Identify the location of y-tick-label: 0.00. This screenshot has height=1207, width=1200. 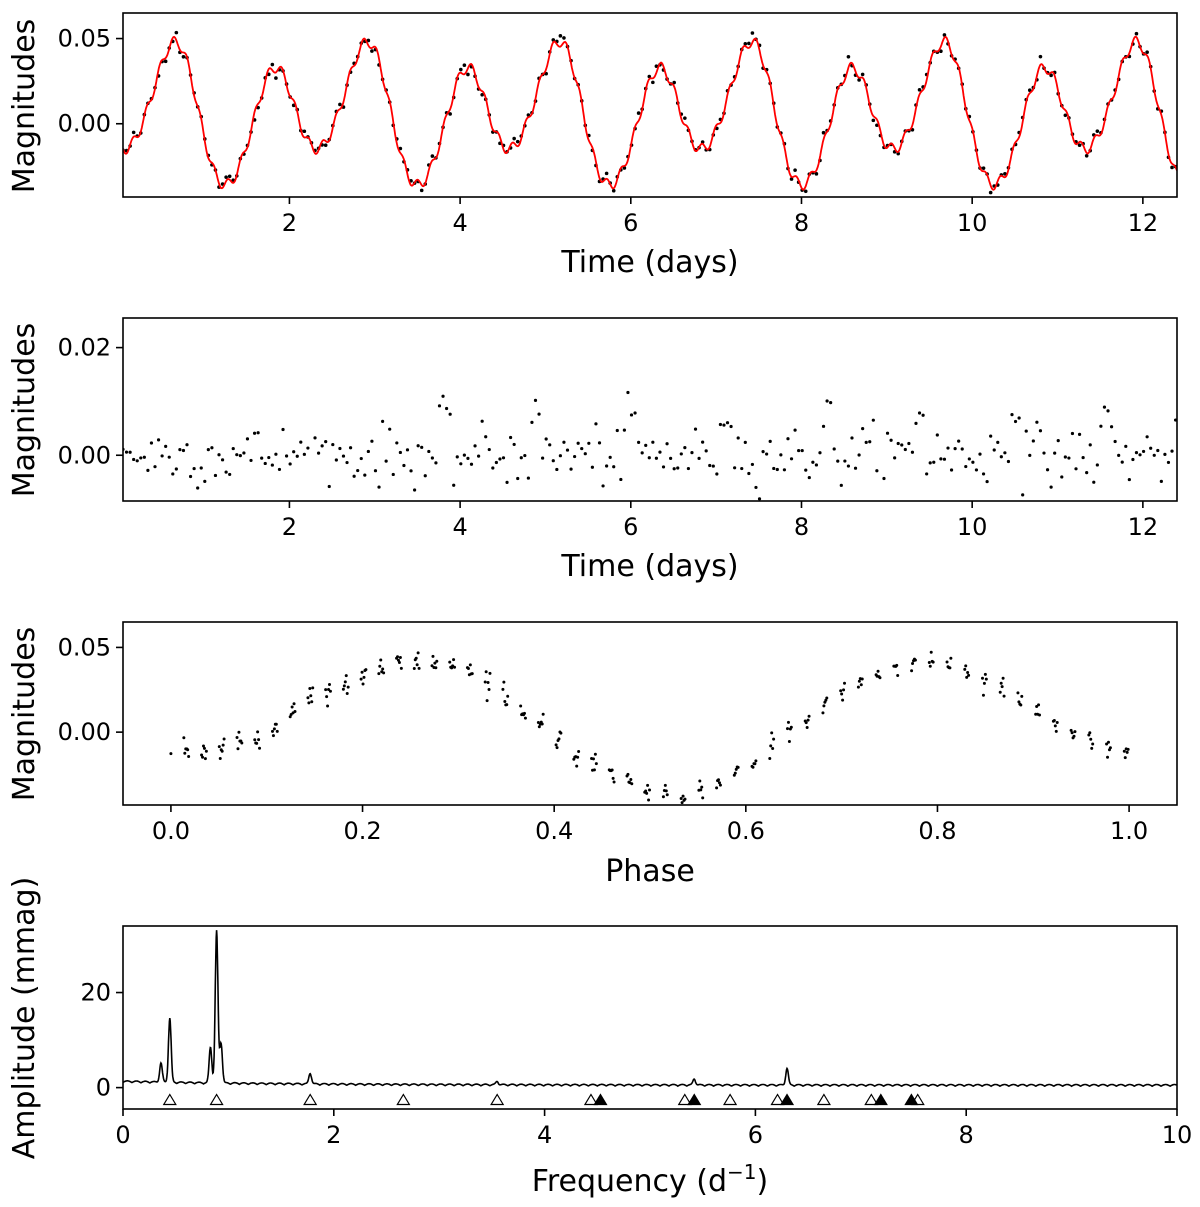
(84, 124).